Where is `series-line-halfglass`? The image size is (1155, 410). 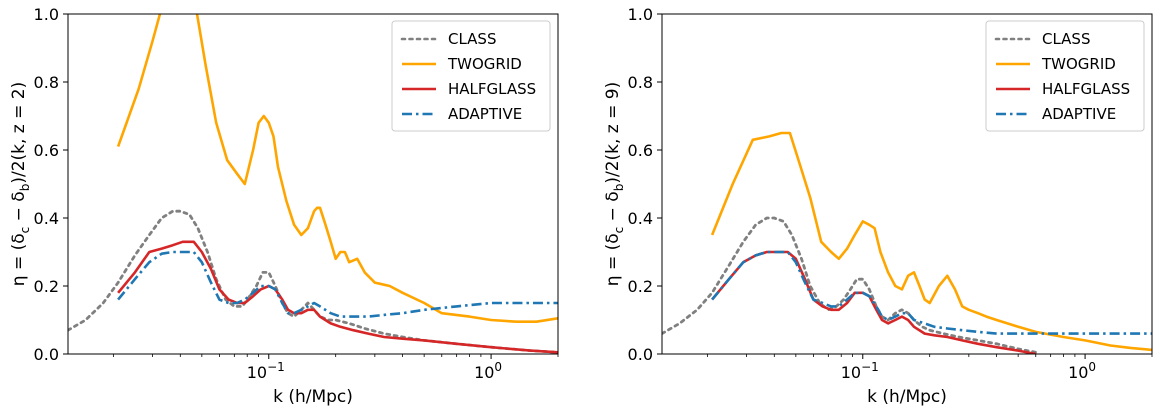
series-line-halfglass is located at coordinates (337, 297).